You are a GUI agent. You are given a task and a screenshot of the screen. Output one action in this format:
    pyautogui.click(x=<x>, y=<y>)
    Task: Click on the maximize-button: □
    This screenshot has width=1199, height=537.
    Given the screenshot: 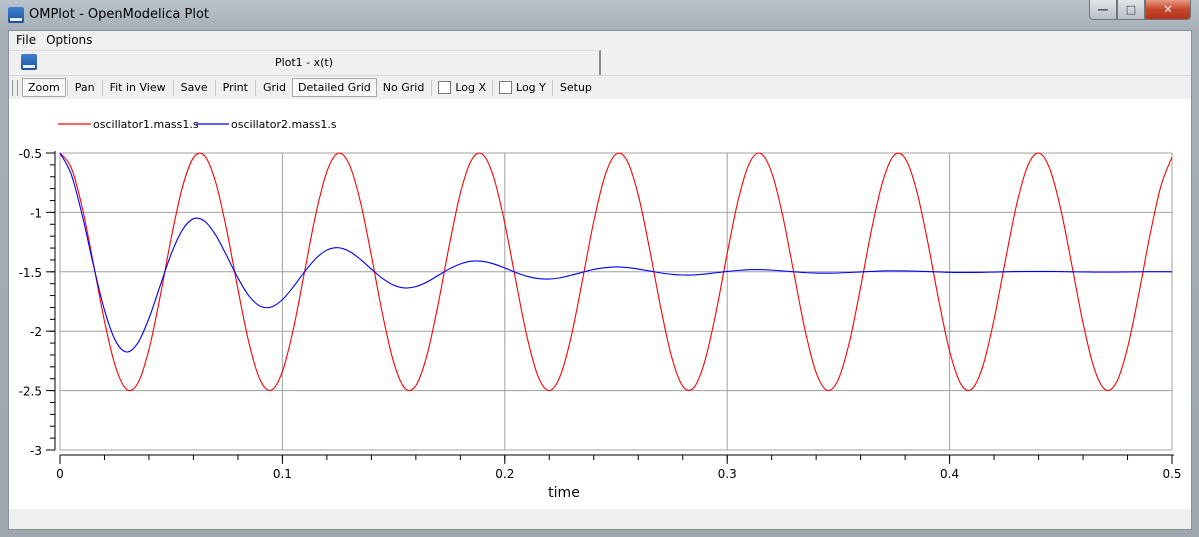 What is the action you would take?
    pyautogui.click(x=1131, y=10)
    